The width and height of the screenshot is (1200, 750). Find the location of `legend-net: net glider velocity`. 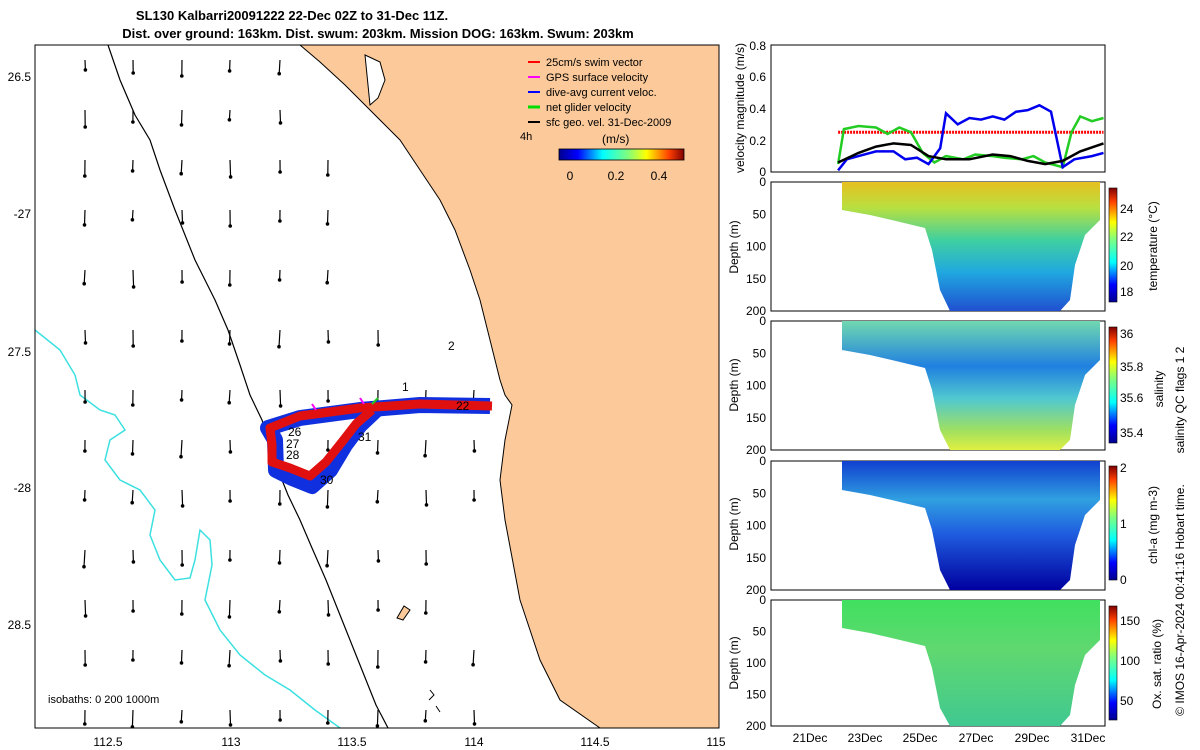

legend-net: net glider velocity is located at coordinates (588, 108).